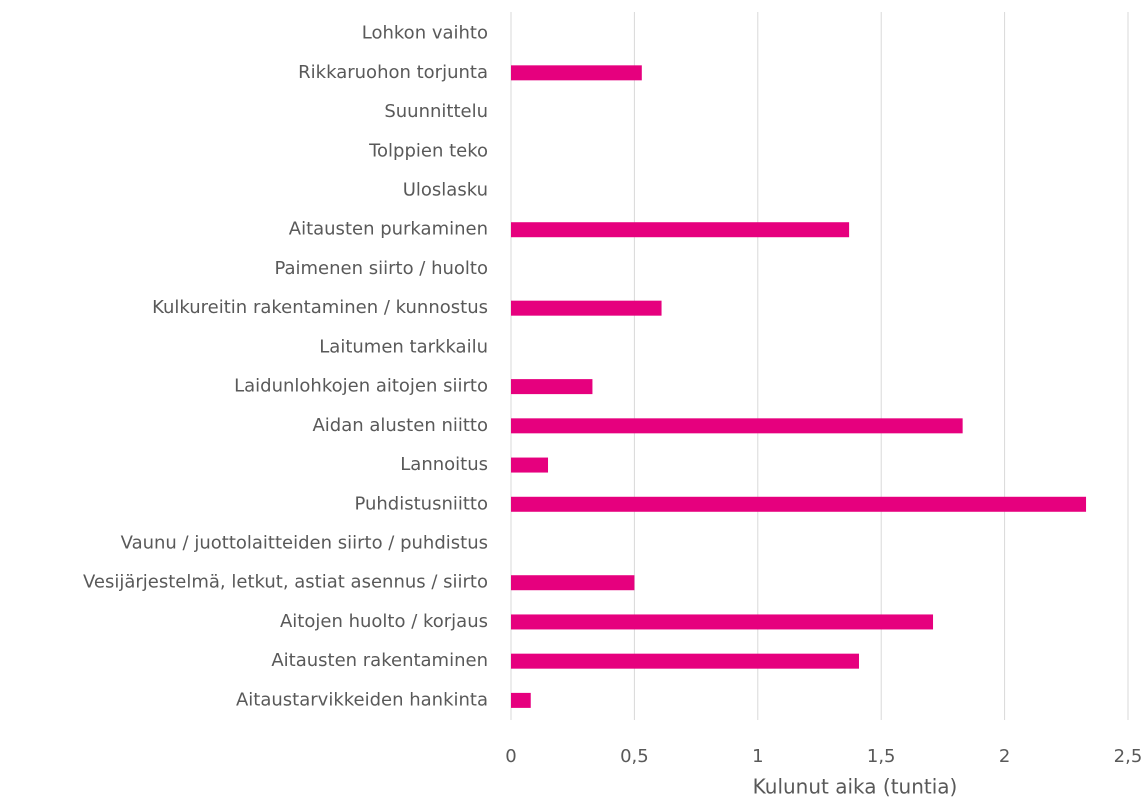 Image resolution: width=1146 pixels, height=804 pixels. I want to click on x-tick-label: 2, so click(1004, 756).